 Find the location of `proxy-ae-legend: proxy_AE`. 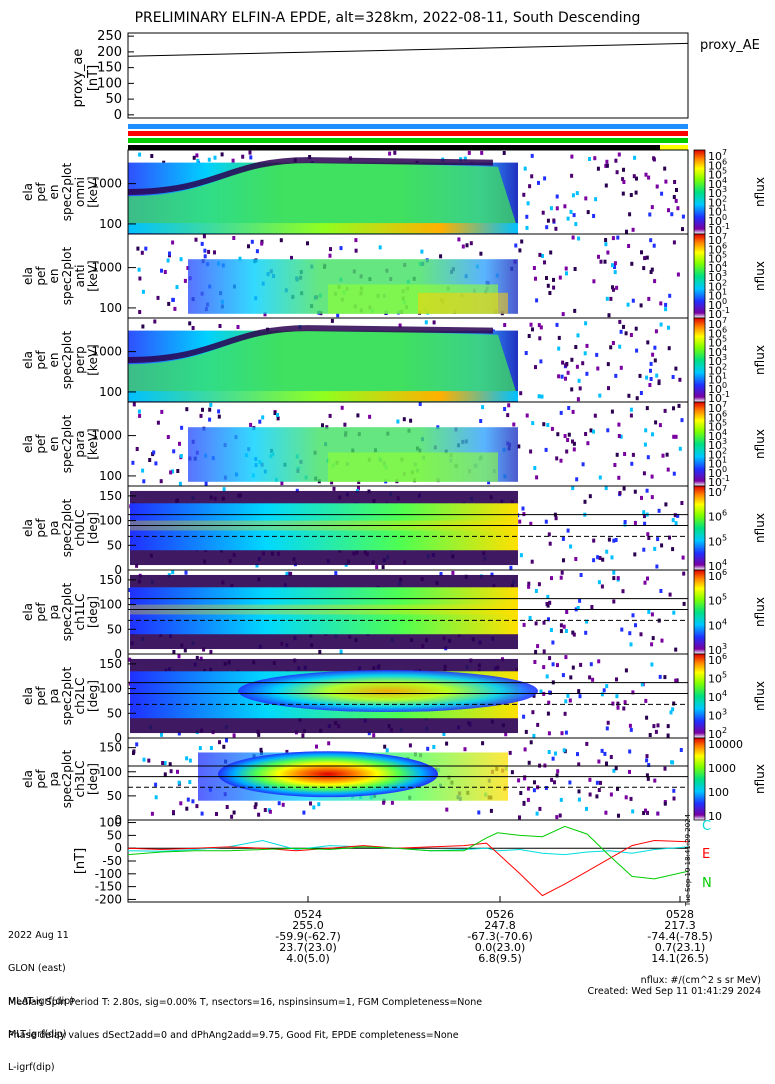

proxy-ae-legend: proxy_AE is located at coordinates (730, 45).